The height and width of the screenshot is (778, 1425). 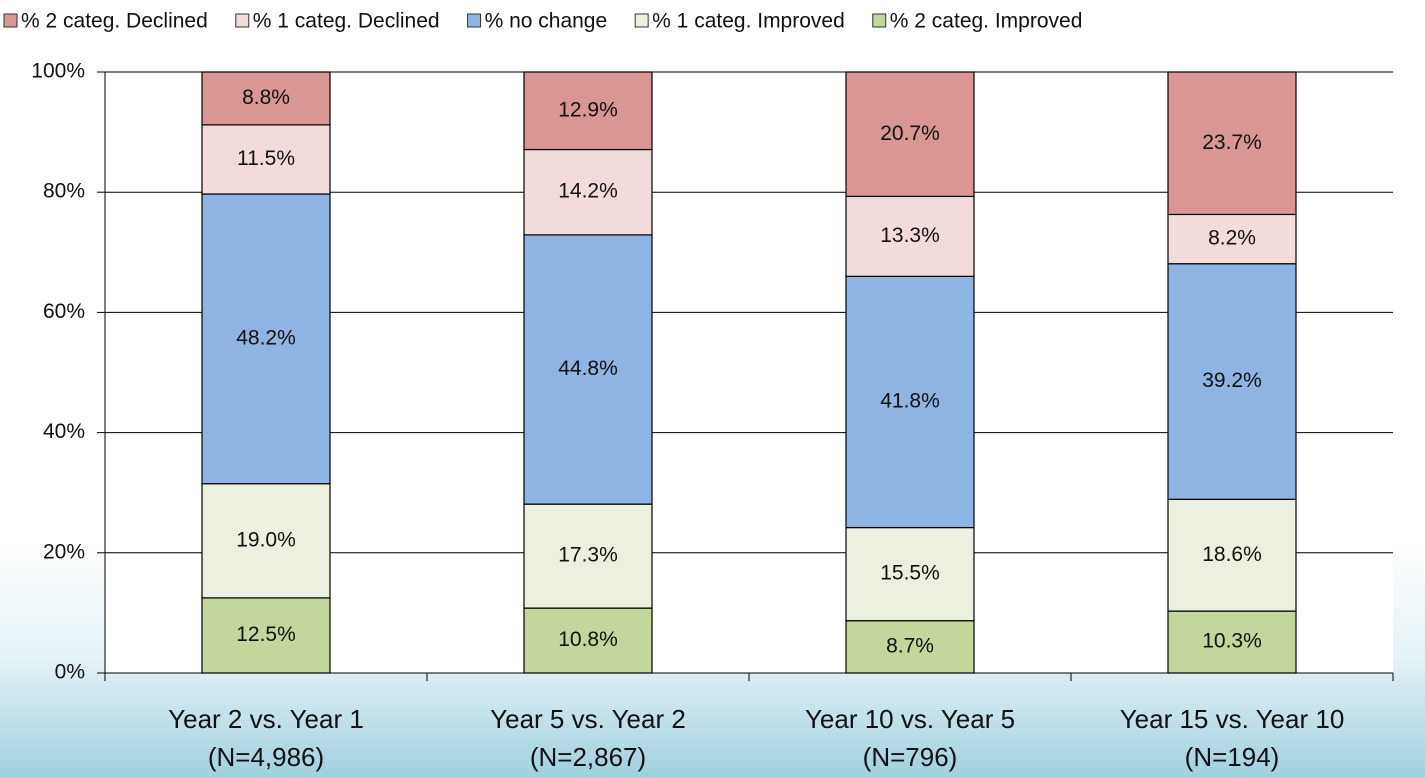 I want to click on y-tick-label: 80%, so click(x=64, y=191).